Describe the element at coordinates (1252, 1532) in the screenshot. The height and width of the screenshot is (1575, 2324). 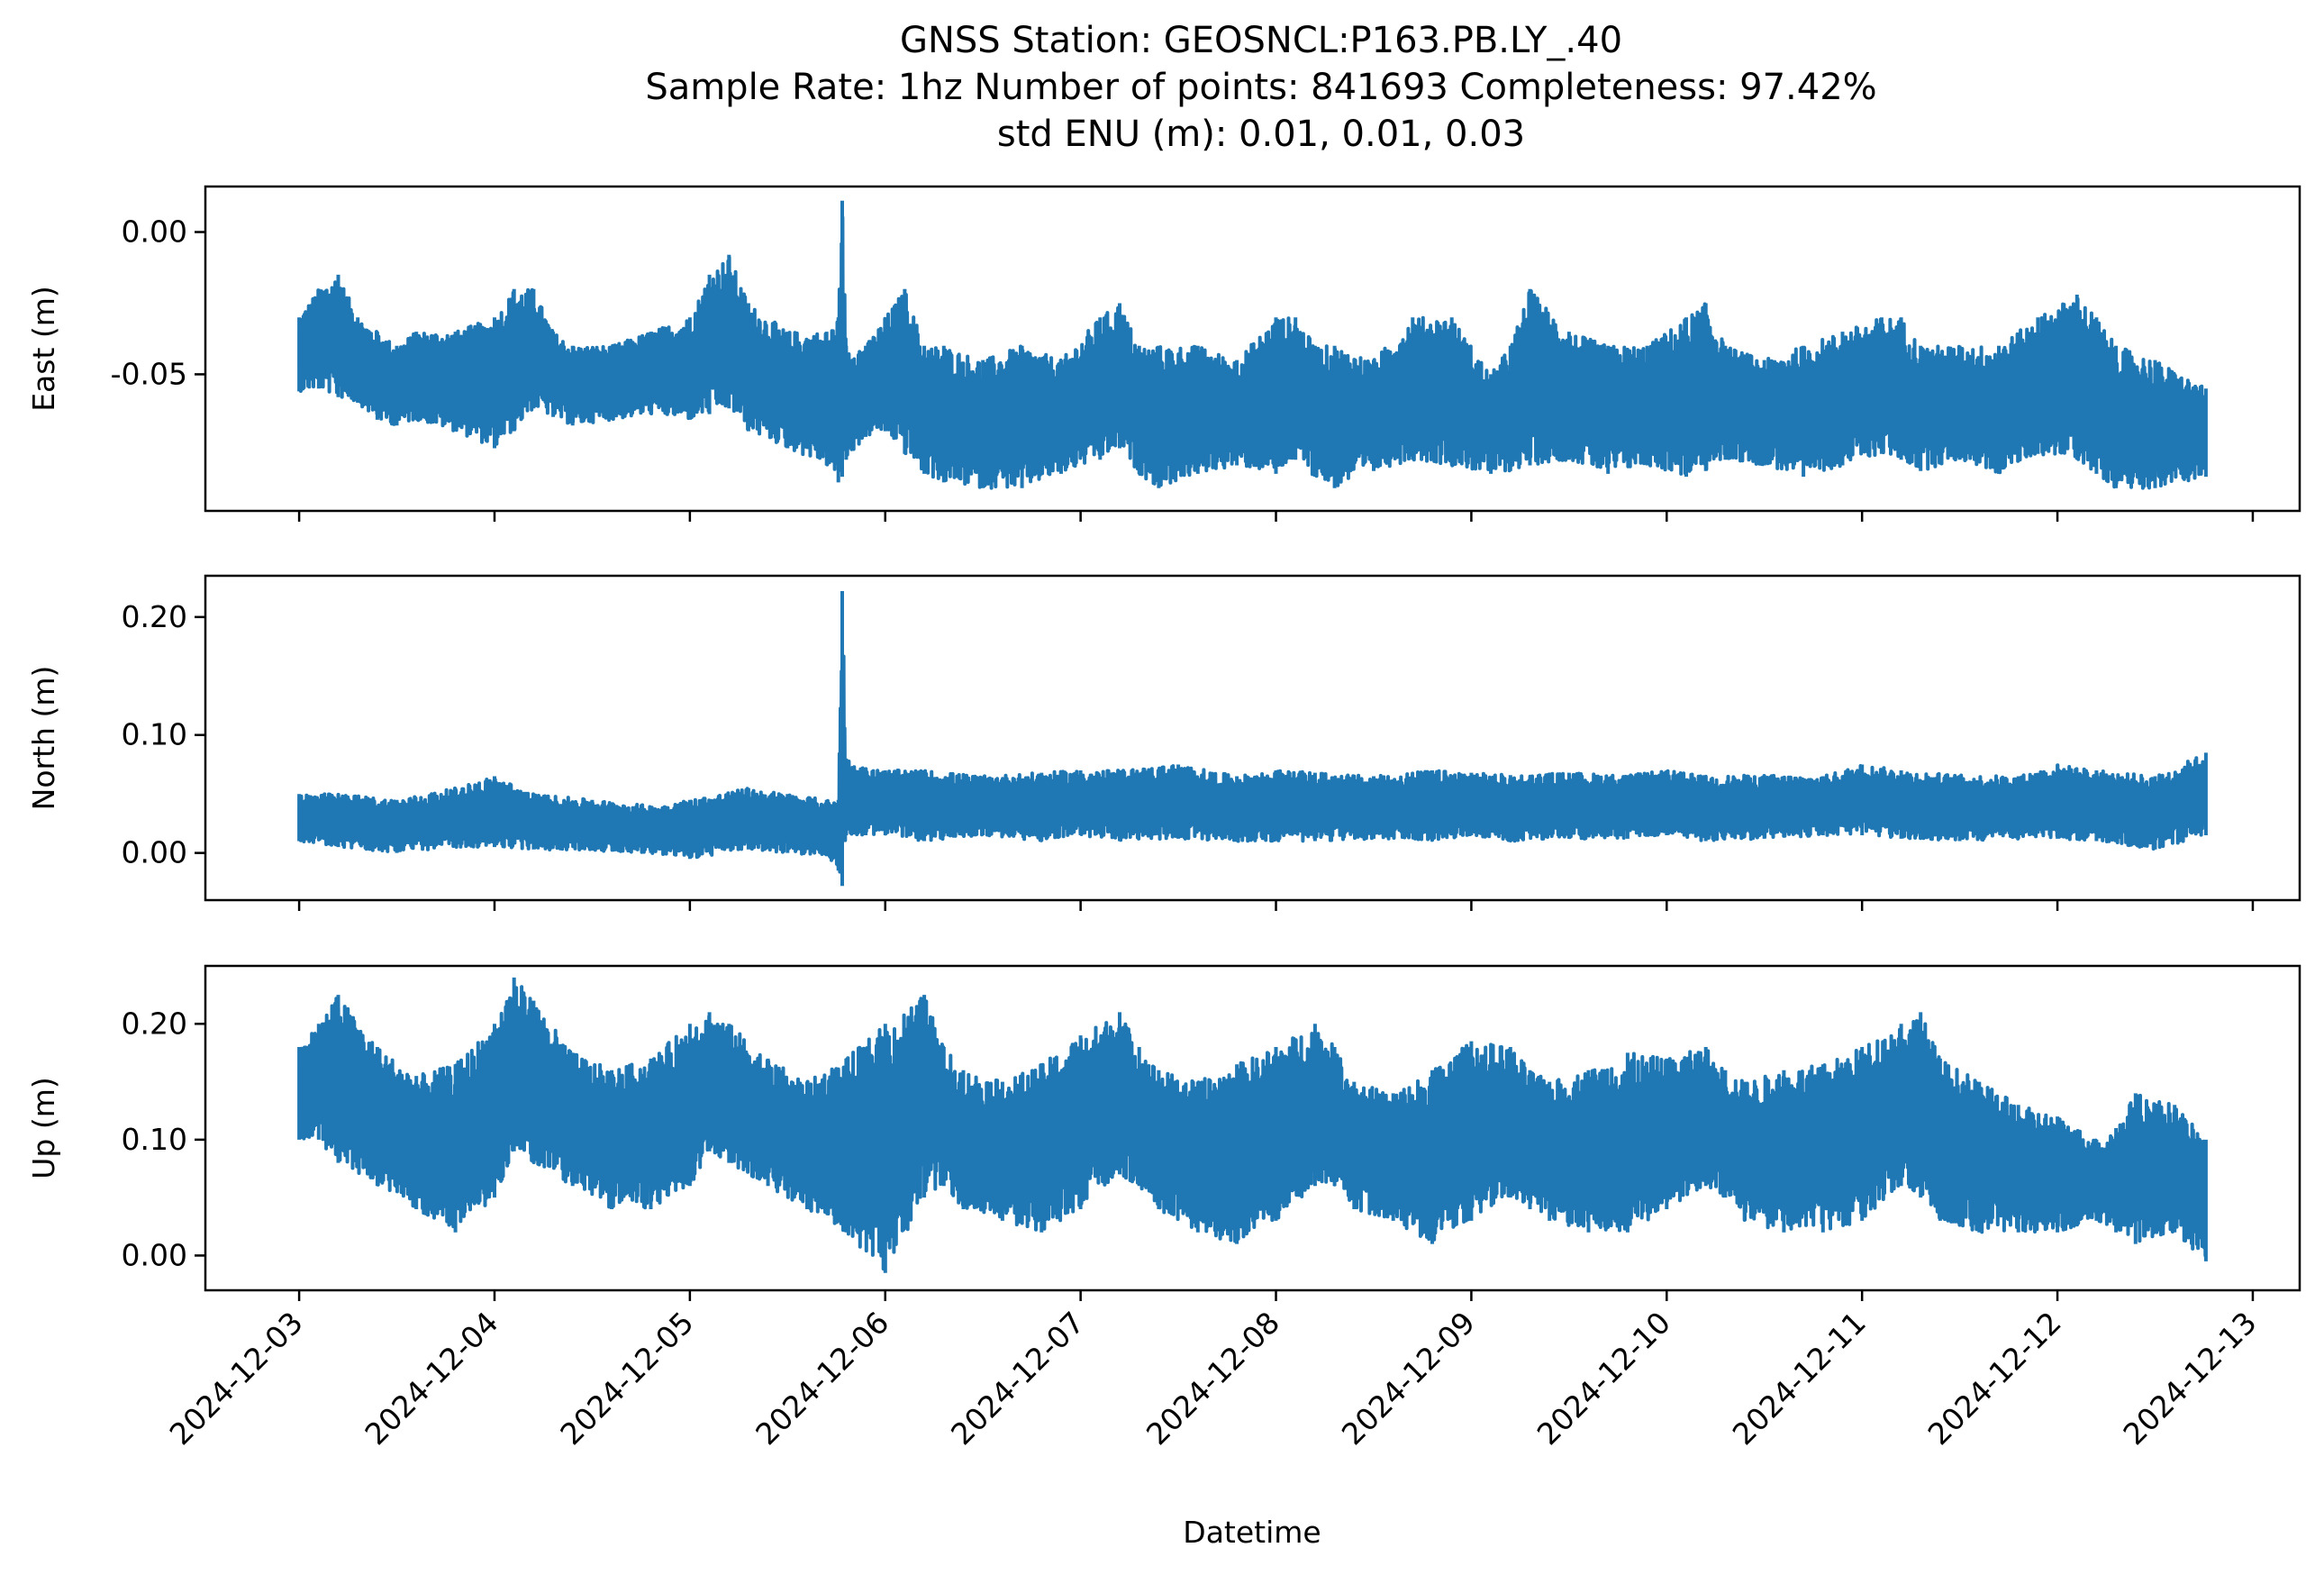
I see `x-axis-label: Datetime` at that location.